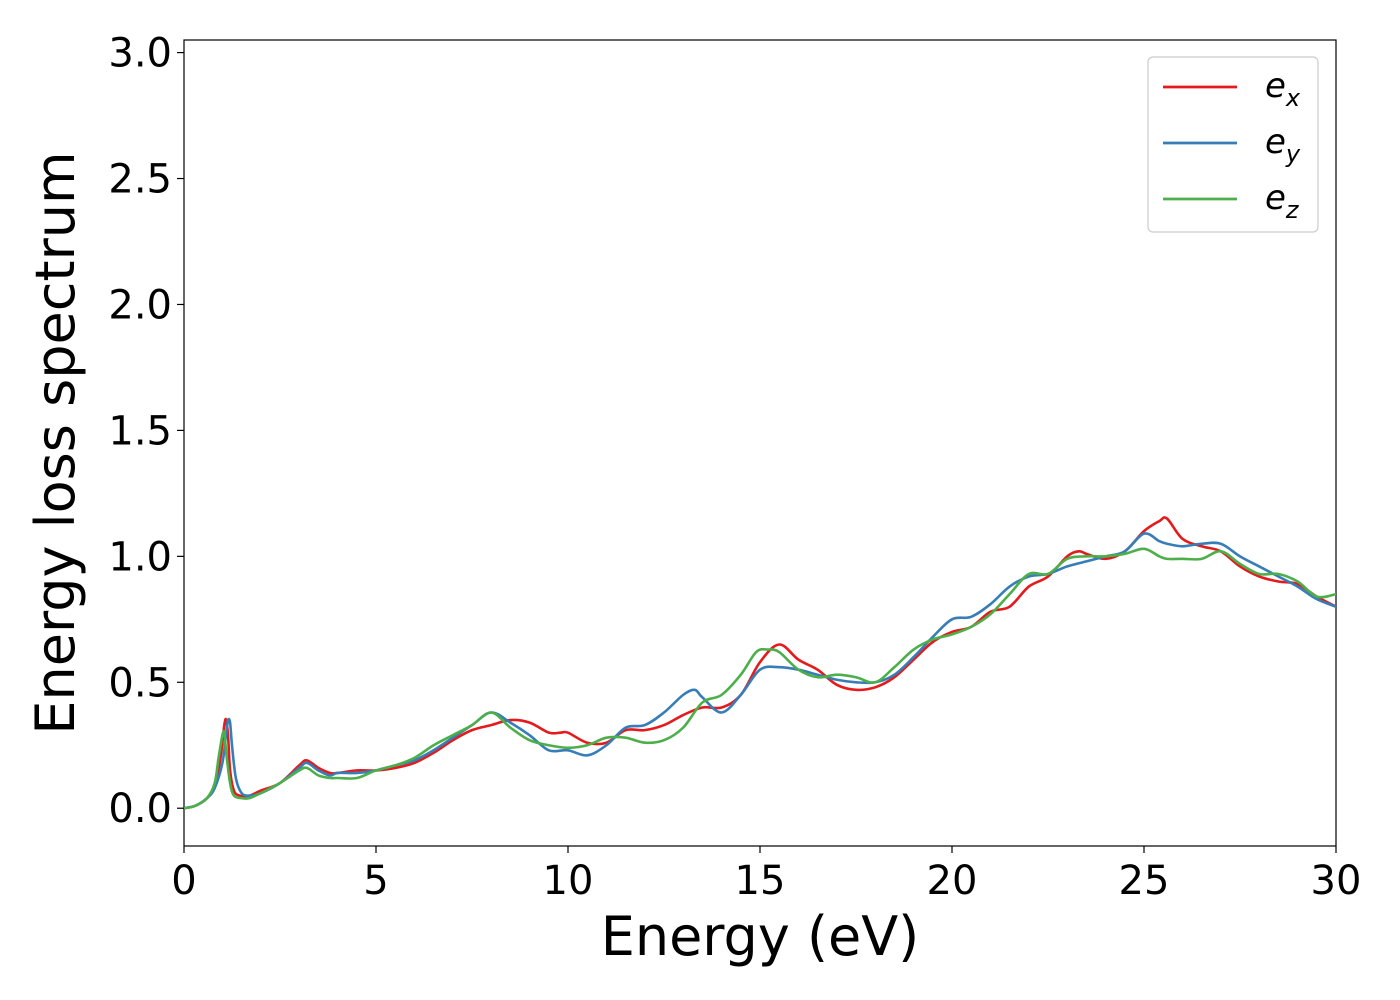  What do you see at coordinates (568, 881) in the screenshot?
I see `x-tick-label: 10` at bounding box center [568, 881].